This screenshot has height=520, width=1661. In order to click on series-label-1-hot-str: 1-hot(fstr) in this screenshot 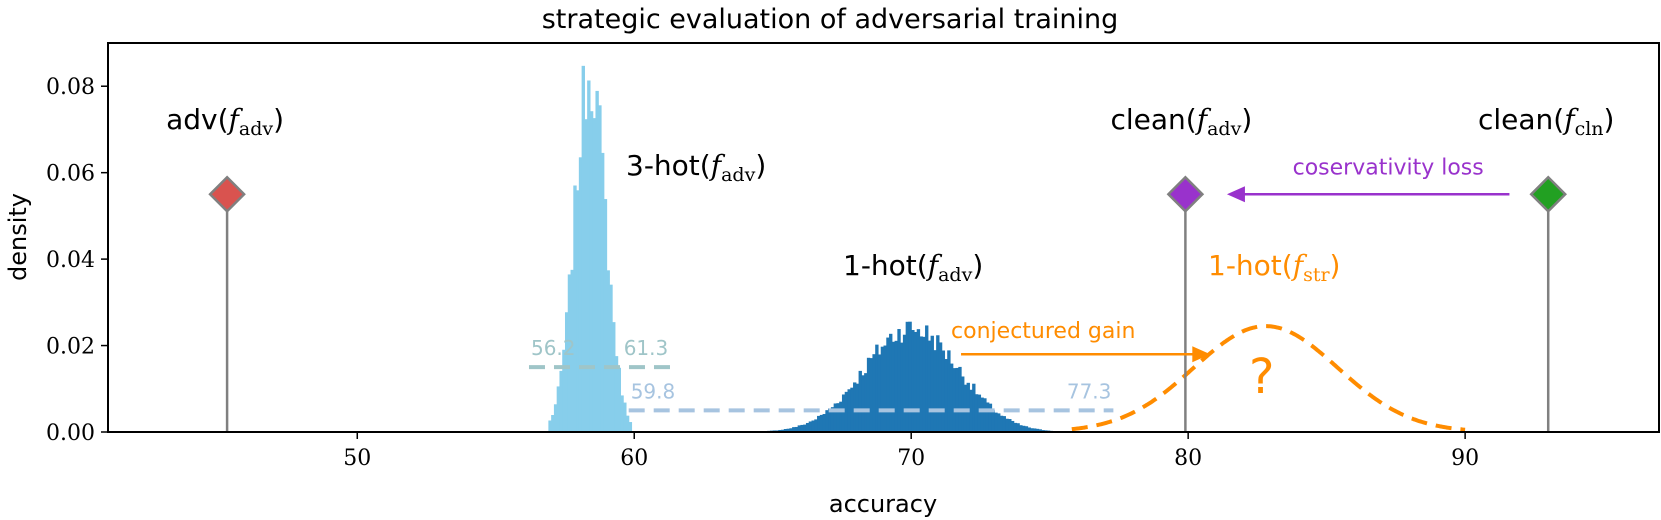, I will do `click(1274, 267)`.